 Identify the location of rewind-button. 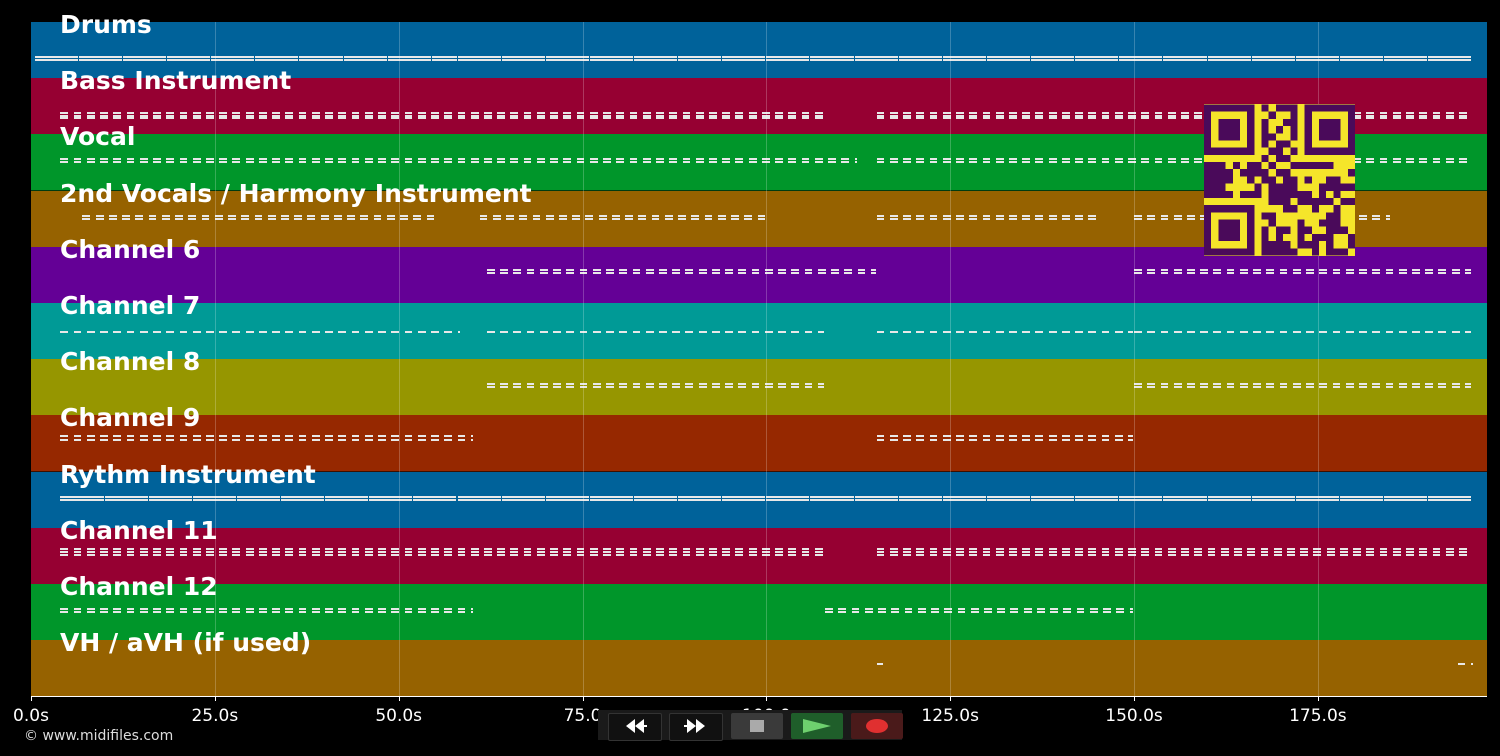
(635, 727).